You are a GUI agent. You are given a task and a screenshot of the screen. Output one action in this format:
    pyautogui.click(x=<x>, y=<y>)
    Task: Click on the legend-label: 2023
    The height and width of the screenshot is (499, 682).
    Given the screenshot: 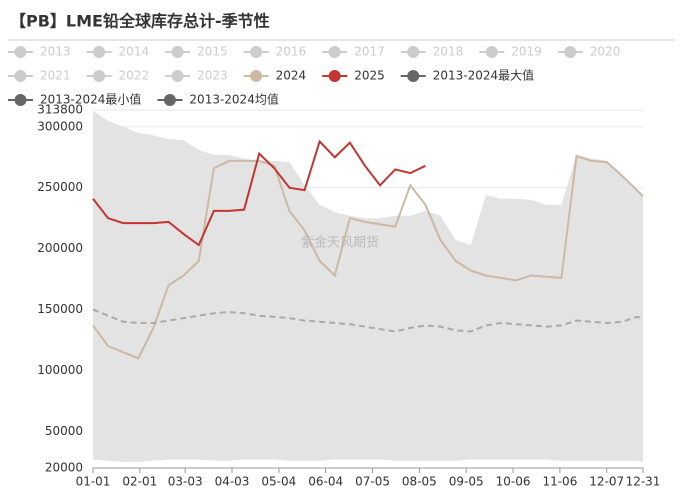 What is the action you would take?
    pyautogui.click(x=212, y=76)
    